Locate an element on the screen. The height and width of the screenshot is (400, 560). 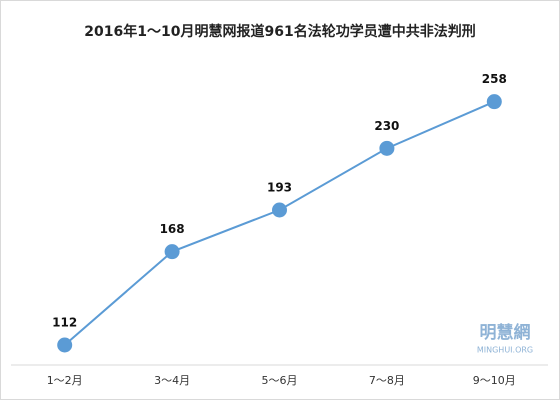
x-tick-label: 9～10月 is located at coordinates (494, 380).